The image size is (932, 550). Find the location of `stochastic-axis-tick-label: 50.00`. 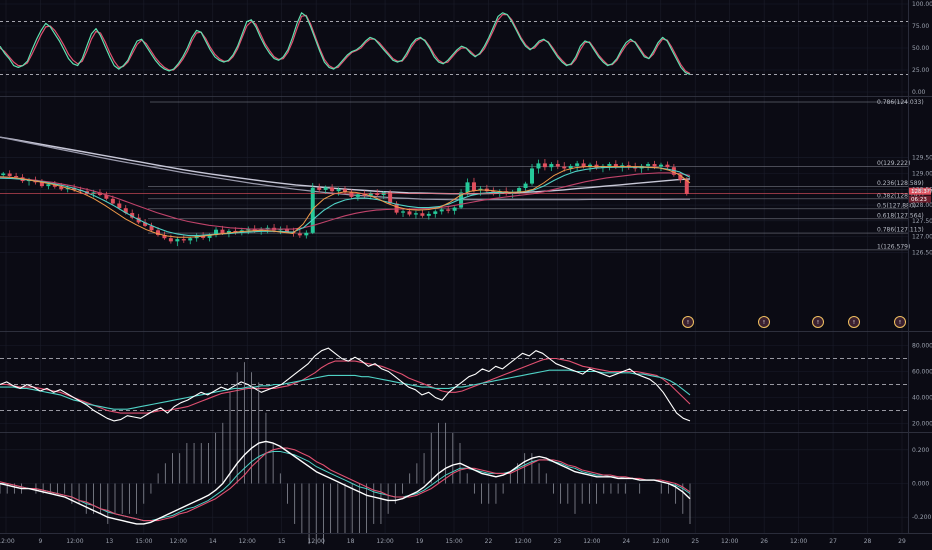

stochastic-axis-tick-label: 50.00 is located at coordinates (920, 48).